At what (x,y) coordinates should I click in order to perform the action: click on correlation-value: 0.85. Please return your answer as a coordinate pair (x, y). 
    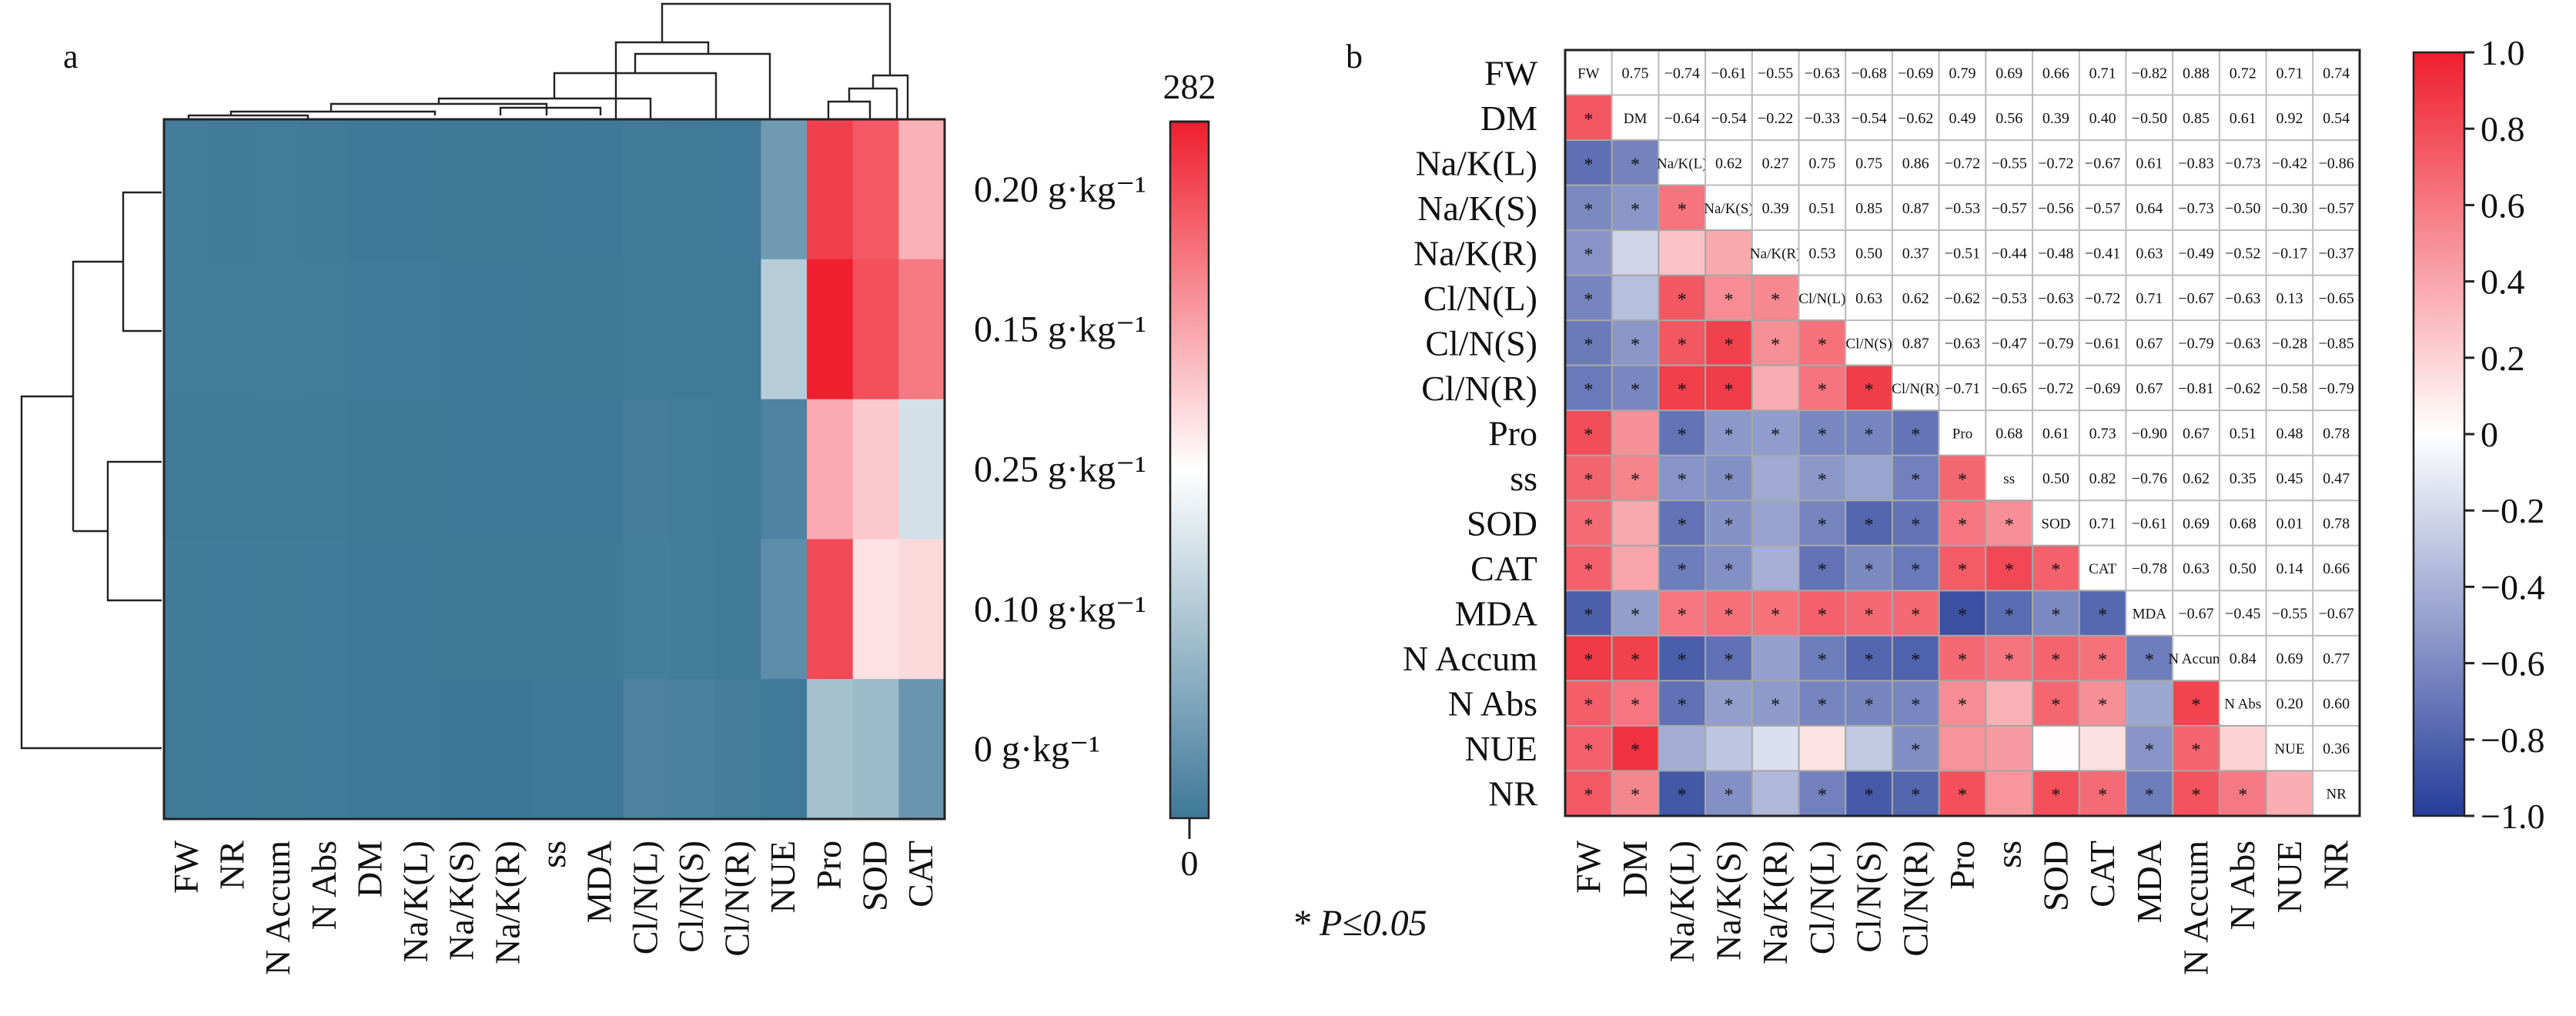
    Looking at the image, I should click on (1868, 208).